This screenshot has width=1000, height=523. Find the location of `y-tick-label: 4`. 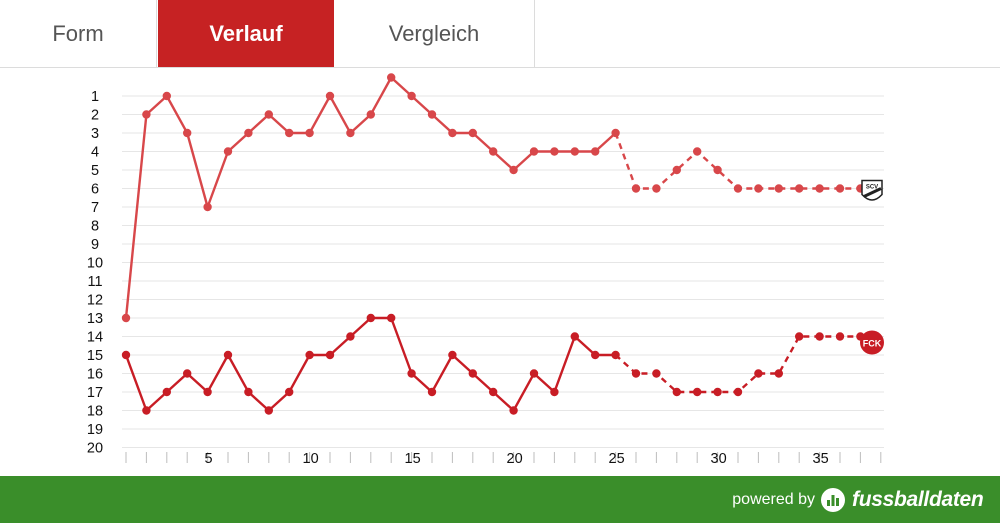

y-tick-label: 4 is located at coordinates (95, 153).